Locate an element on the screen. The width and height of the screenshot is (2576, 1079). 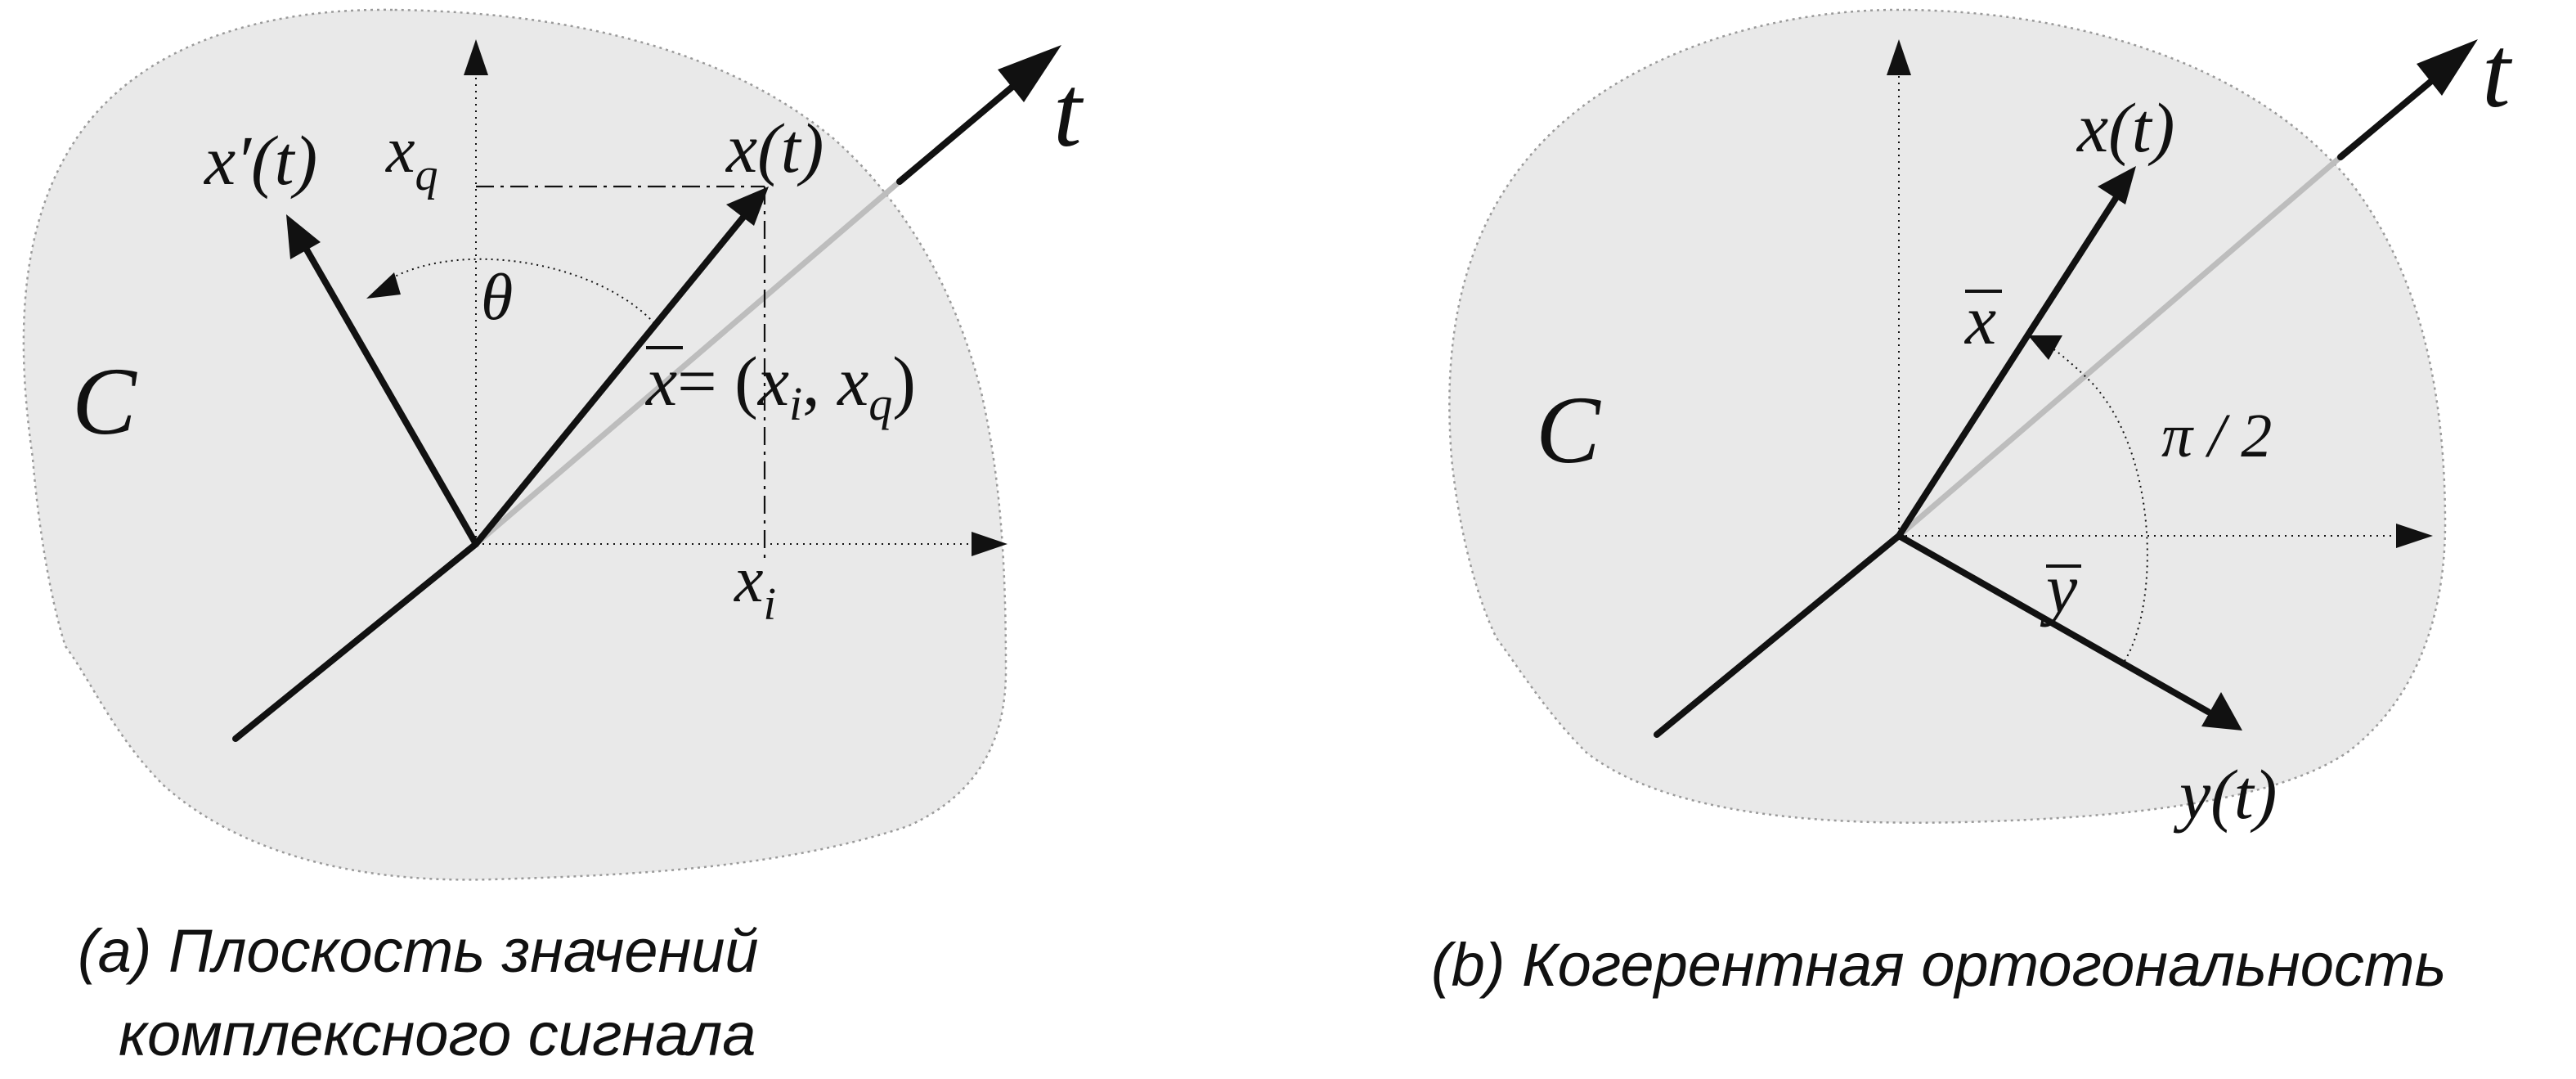
panel-a-vector-x is located at coordinates (612, 377).